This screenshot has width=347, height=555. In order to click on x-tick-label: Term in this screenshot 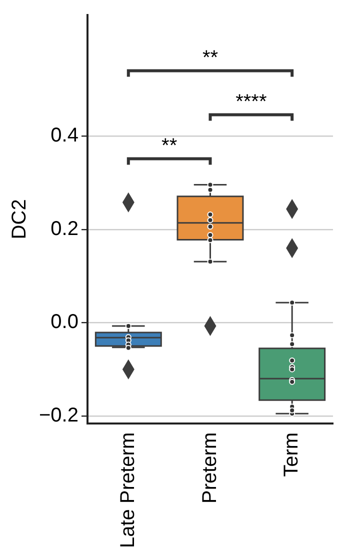, I will do `click(291, 454)`.